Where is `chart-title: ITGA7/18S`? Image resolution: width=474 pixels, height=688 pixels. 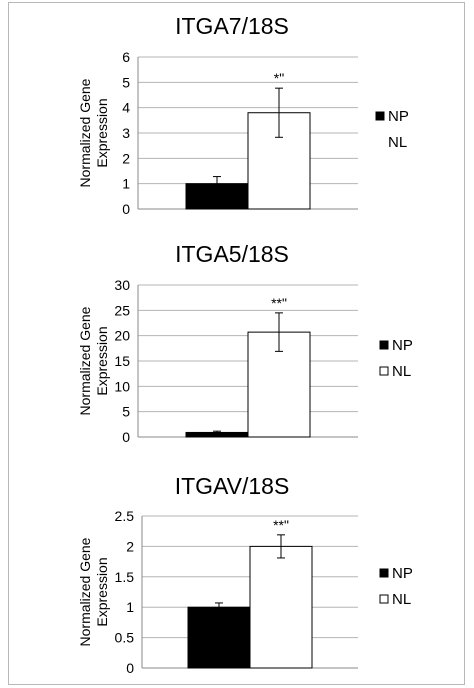
chart-title: ITGA7/18S is located at coordinates (232, 26).